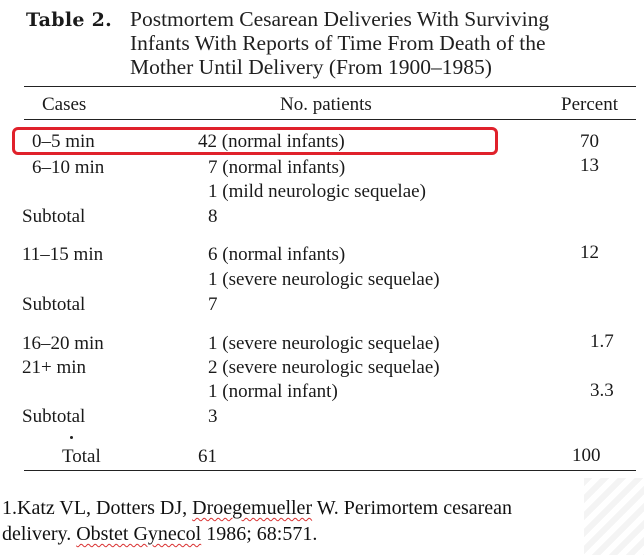 This screenshot has height=555, width=644. Describe the element at coordinates (277, 254) in the screenshot. I see `row-patients: 6 (normal infants)` at that location.